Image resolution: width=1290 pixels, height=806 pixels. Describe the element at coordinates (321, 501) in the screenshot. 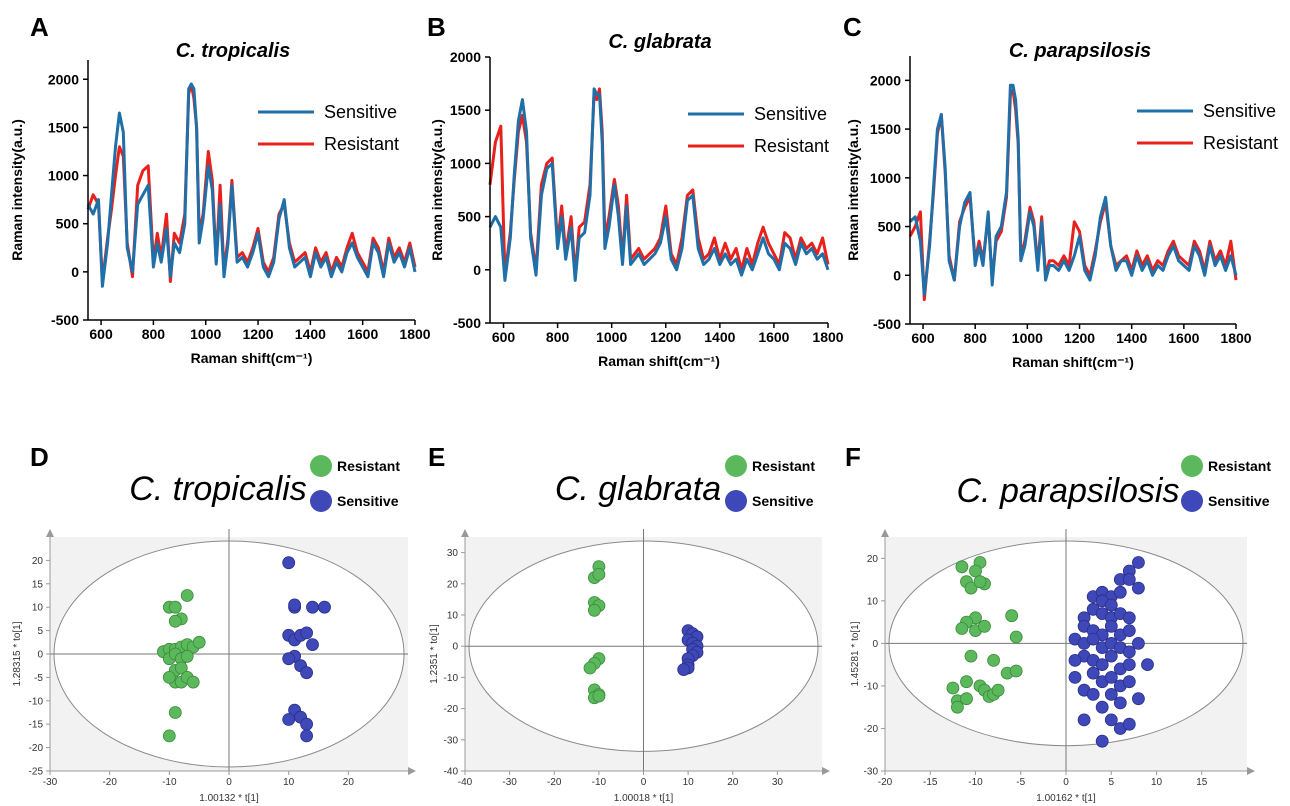

I see `legend-marker-sensitive` at that location.